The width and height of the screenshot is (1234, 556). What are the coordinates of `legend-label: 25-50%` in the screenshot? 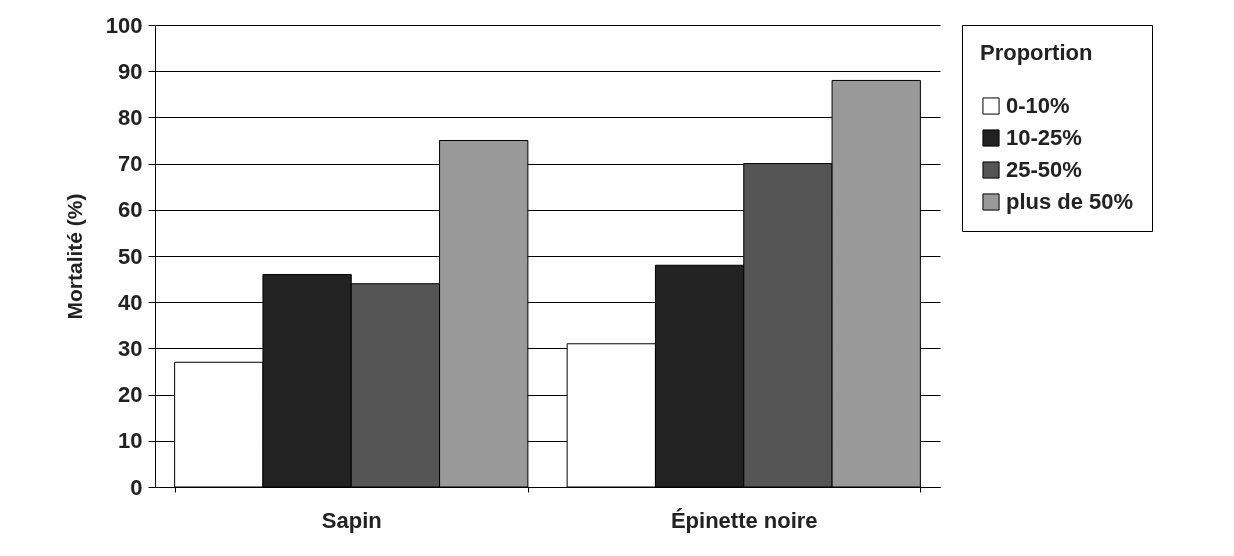 It's located at (1044, 169).